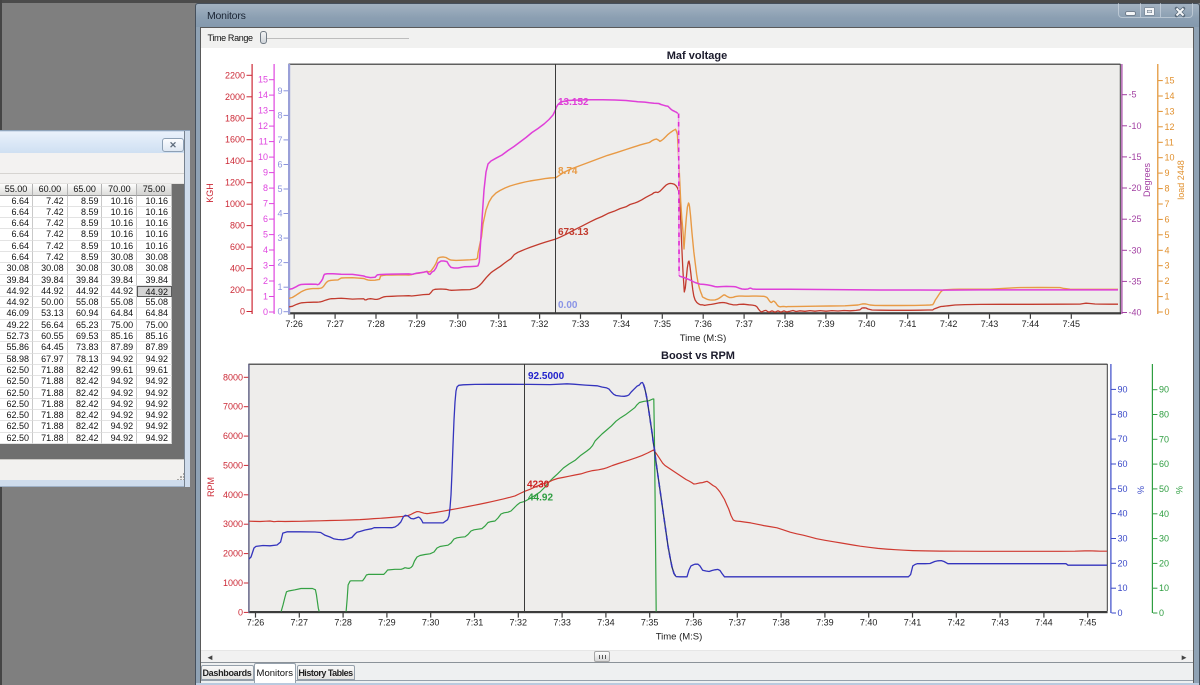 This screenshot has width=1200, height=685. I want to click on svg-text: 7, so click(1167, 204).